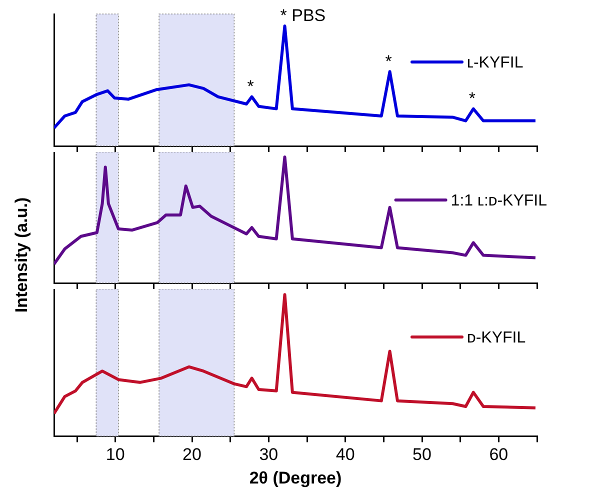  I want to click on x-tick-label: 50, so click(422, 454).